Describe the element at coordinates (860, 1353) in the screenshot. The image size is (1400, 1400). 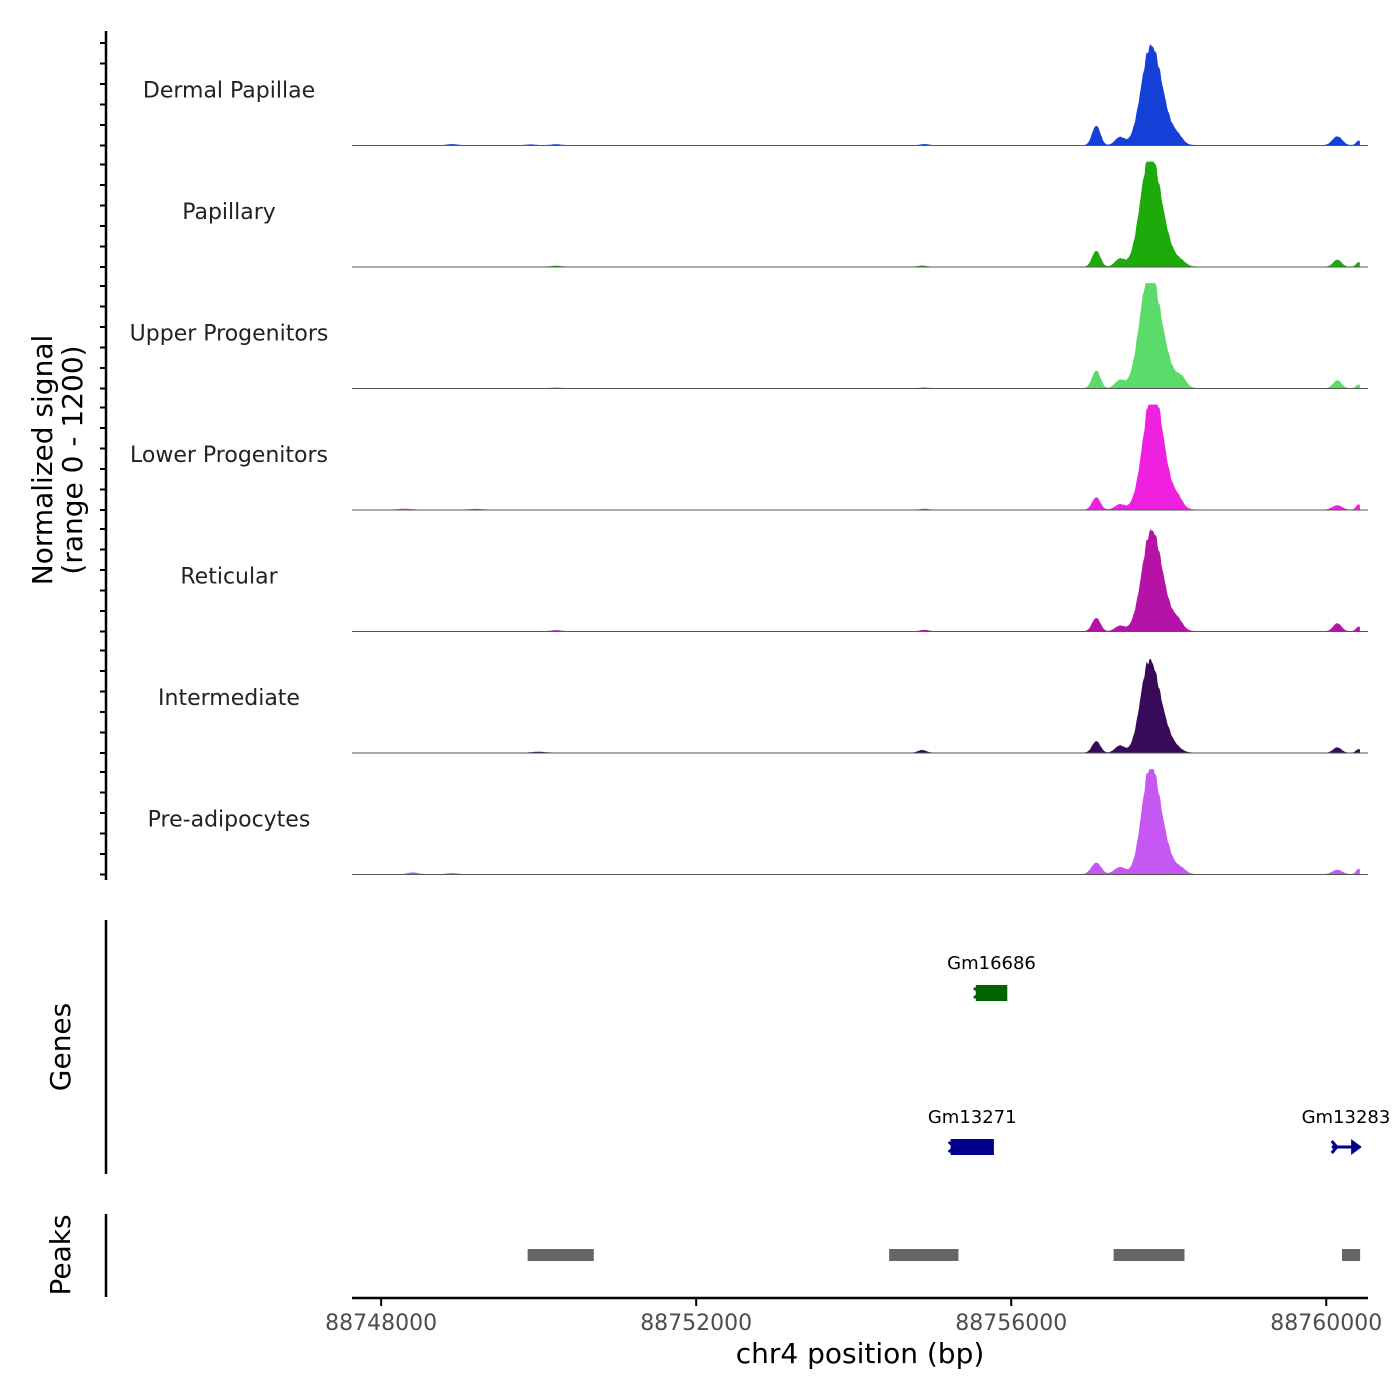
I see `x-axis-title: chr4 position (bp)` at that location.